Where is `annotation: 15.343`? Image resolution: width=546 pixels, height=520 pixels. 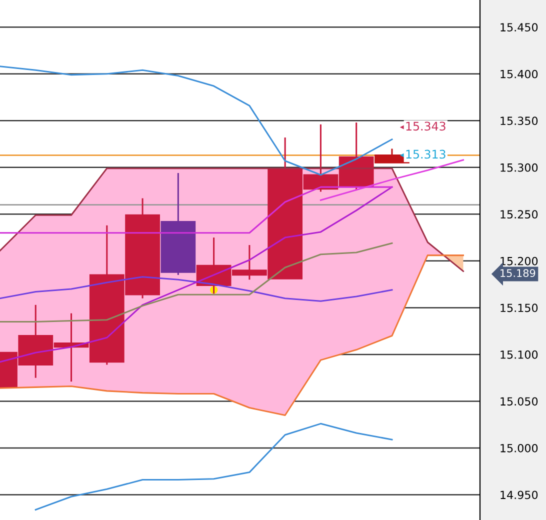 annotation: 15.343 is located at coordinates (426, 126).